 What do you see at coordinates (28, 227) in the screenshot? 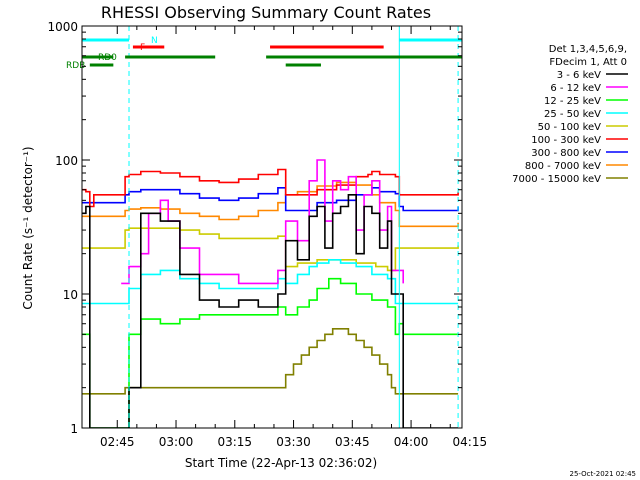
I see `y-axis-label: Count Rate (s⁻¹ detector⁻¹)` at bounding box center [28, 227].